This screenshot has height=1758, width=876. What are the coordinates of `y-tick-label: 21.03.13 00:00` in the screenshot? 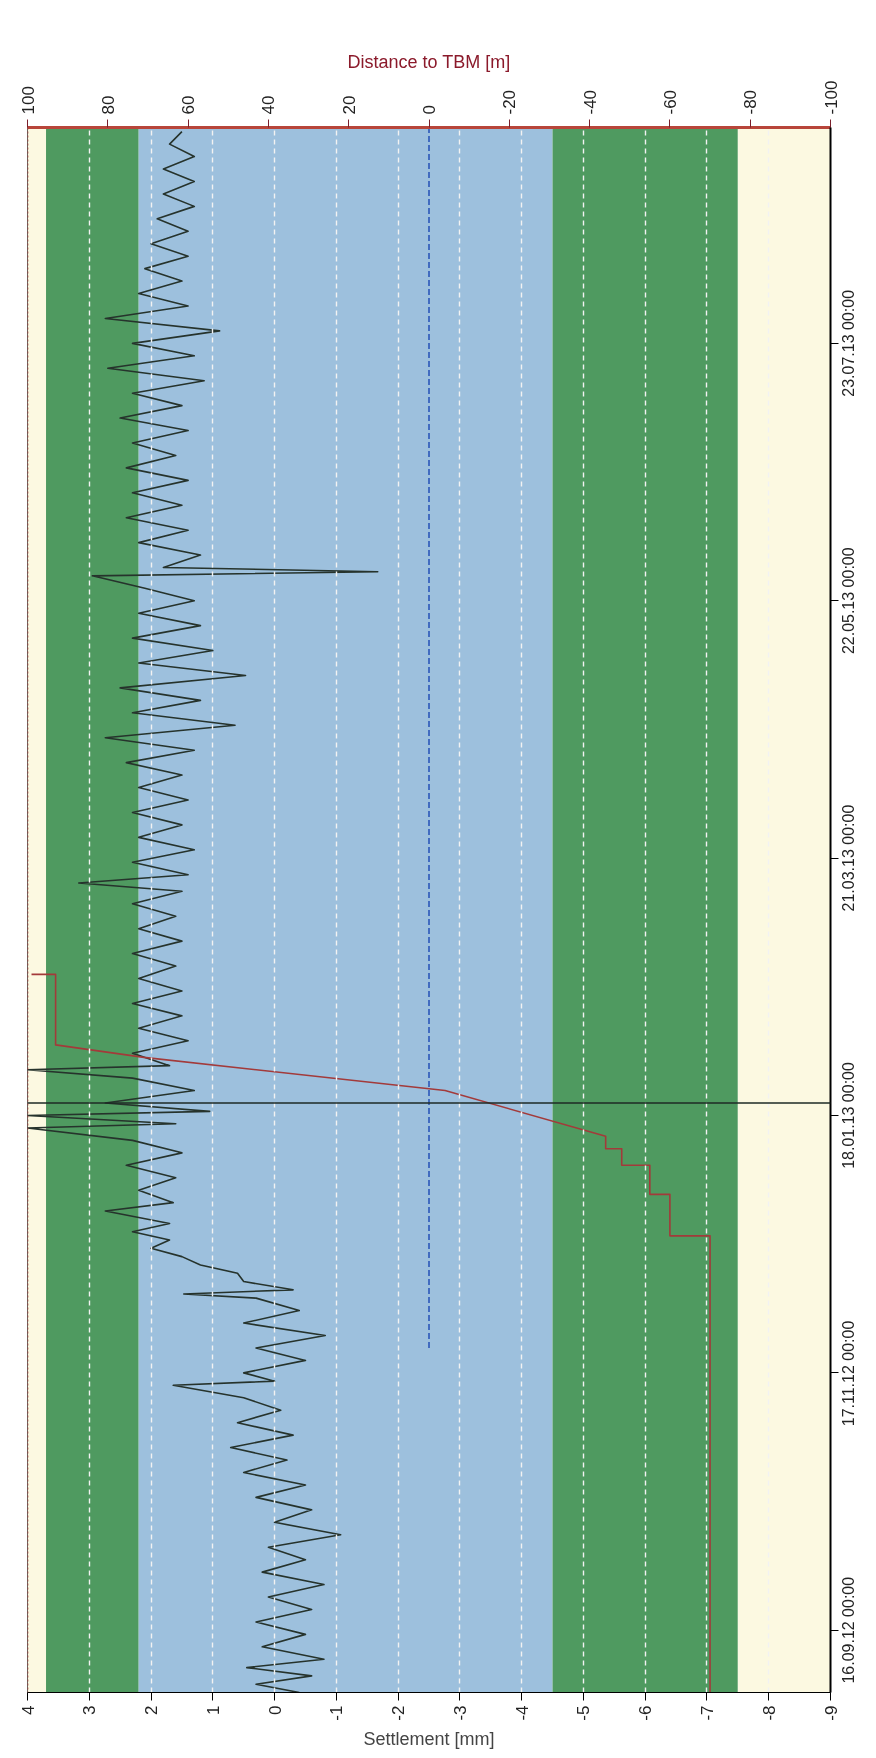 It's located at (848, 858).